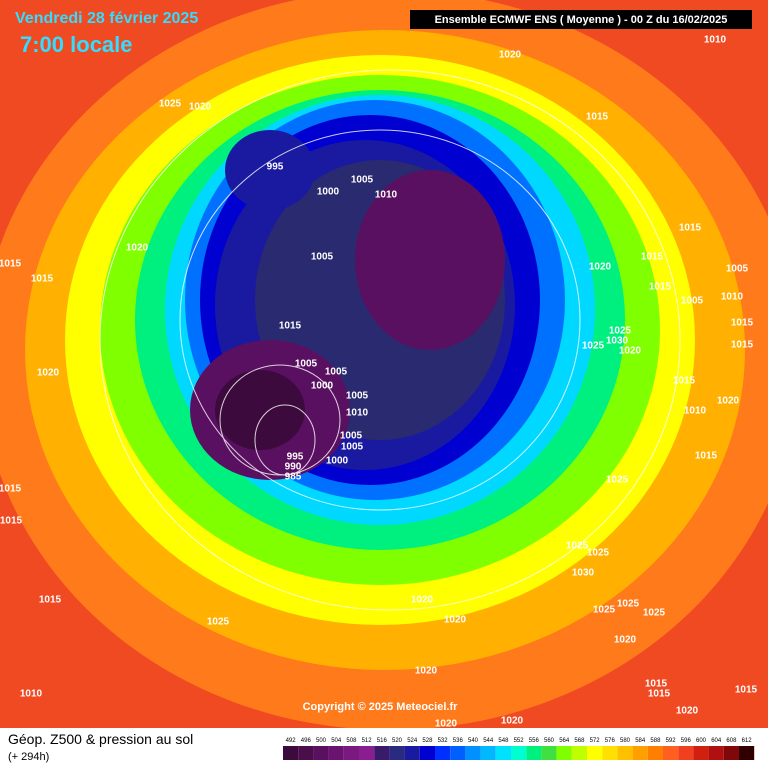 The image size is (768, 768). Describe the element at coordinates (549, 741) in the screenshot. I see `scale-label: 560` at that location.